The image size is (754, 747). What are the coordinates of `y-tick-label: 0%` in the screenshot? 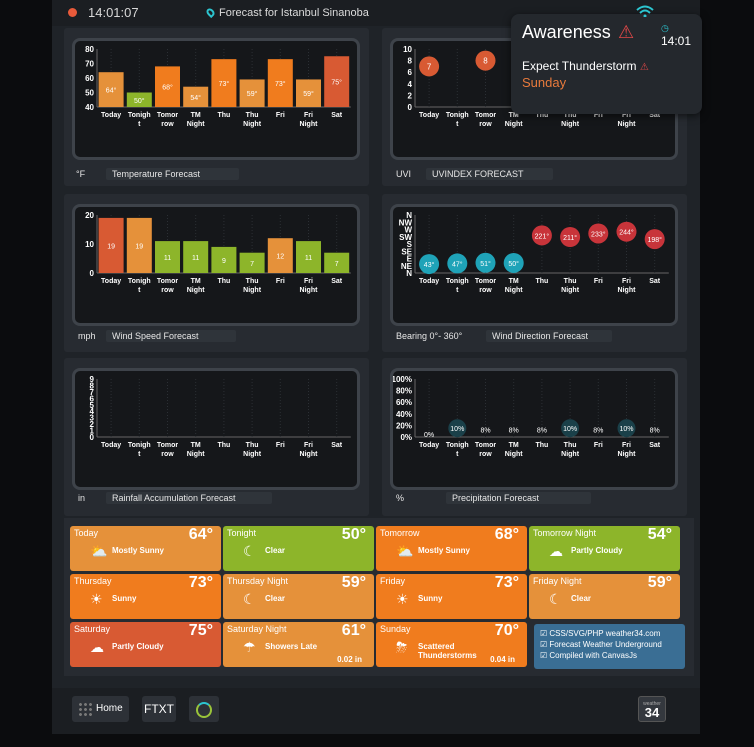 It's located at (406, 437).